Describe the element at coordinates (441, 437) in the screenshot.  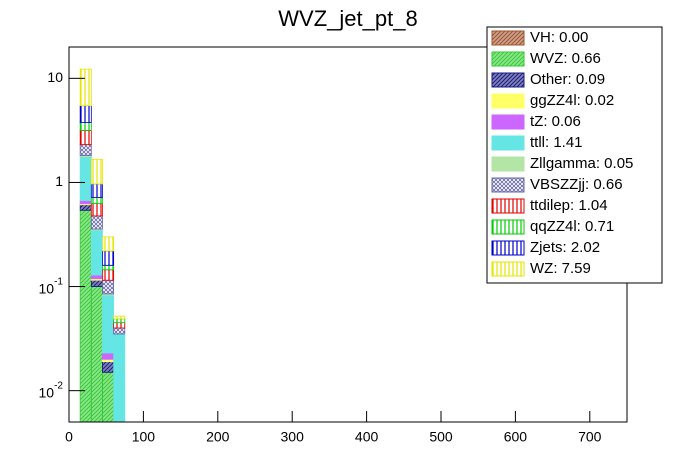
I see `x-tick-label: 500` at that location.